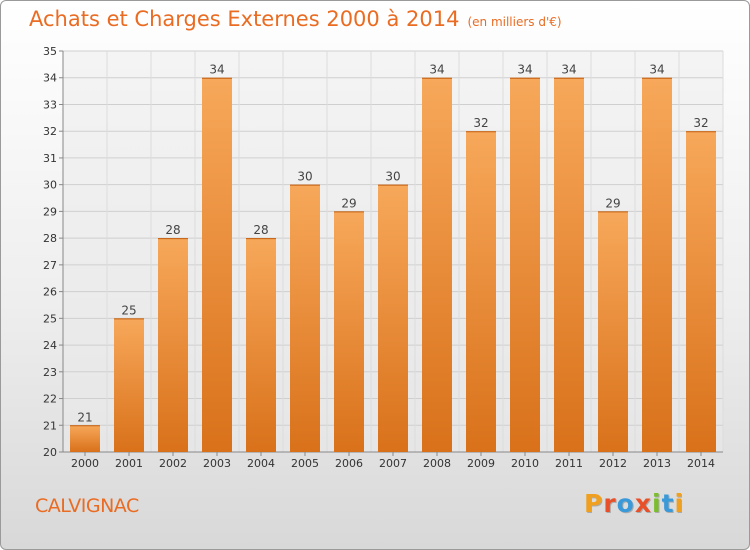 Image resolution: width=750 pixels, height=550 pixels. What do you see at coordinates (50, 104) in the screenshot?
I see `y-tick-label: 33` at bounding box center [50, 104].